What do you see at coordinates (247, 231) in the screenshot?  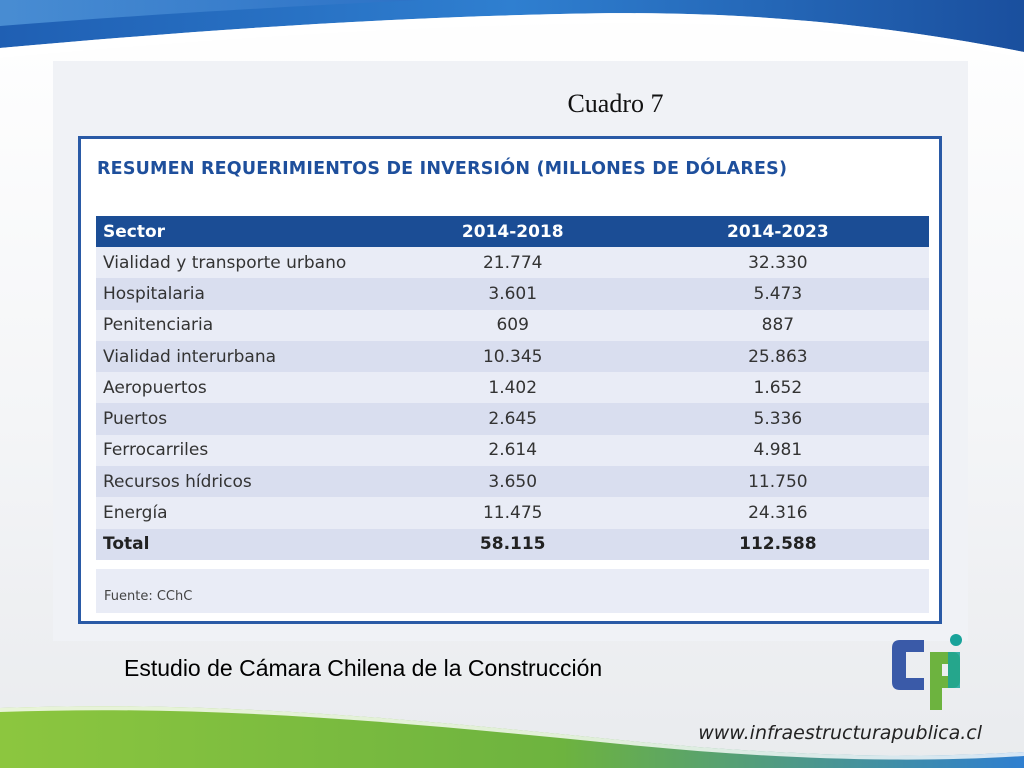 I see `column-header-sector: Sector` at bounding box center [247, 231].